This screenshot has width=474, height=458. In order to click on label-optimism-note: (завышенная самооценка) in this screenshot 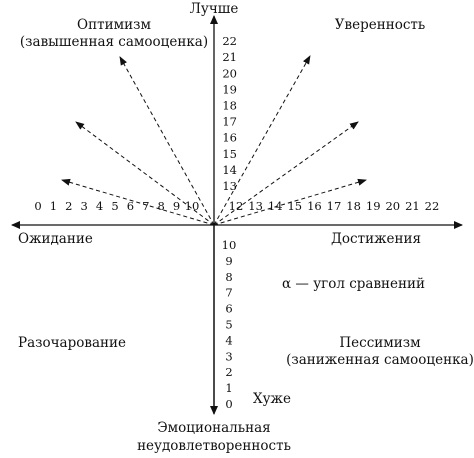, I will do `click(114, 42)`.